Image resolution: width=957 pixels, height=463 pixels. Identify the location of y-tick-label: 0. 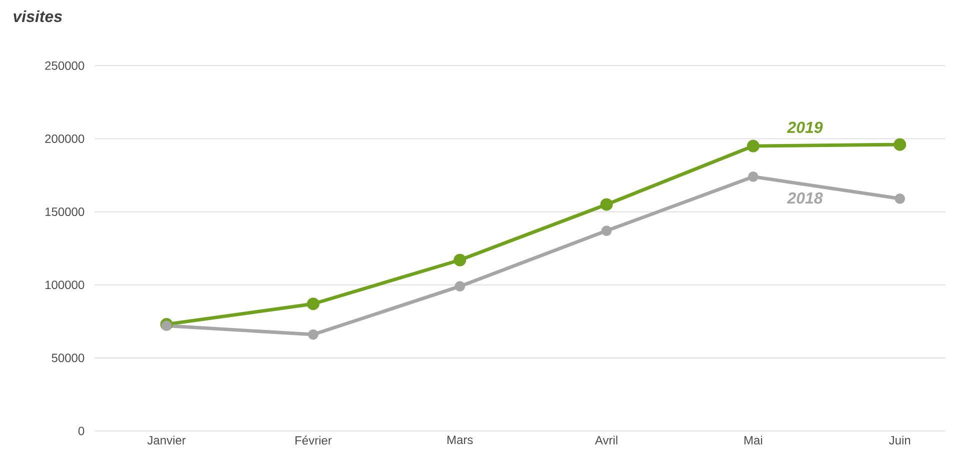
(81, 431).